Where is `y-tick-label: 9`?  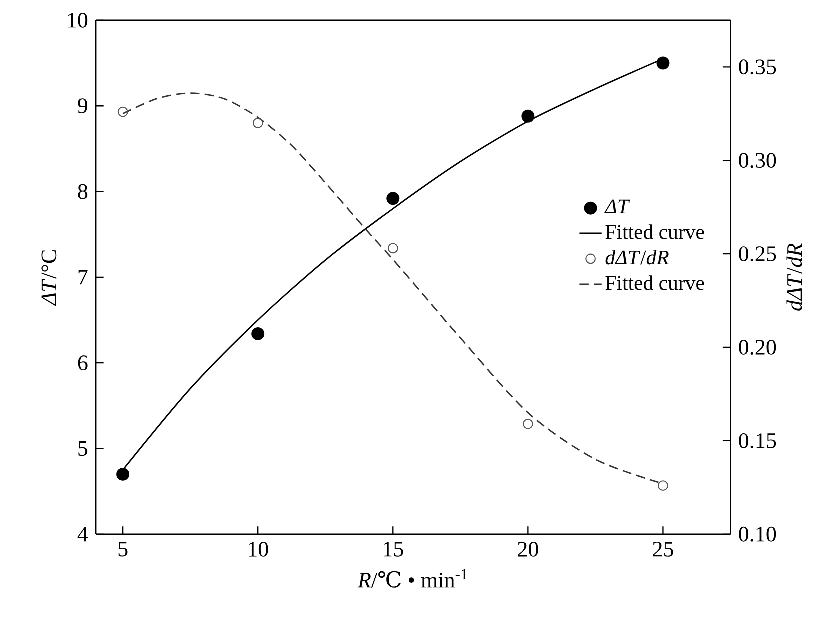
y-tick-label: 9 is located at coordinates (83, 106).